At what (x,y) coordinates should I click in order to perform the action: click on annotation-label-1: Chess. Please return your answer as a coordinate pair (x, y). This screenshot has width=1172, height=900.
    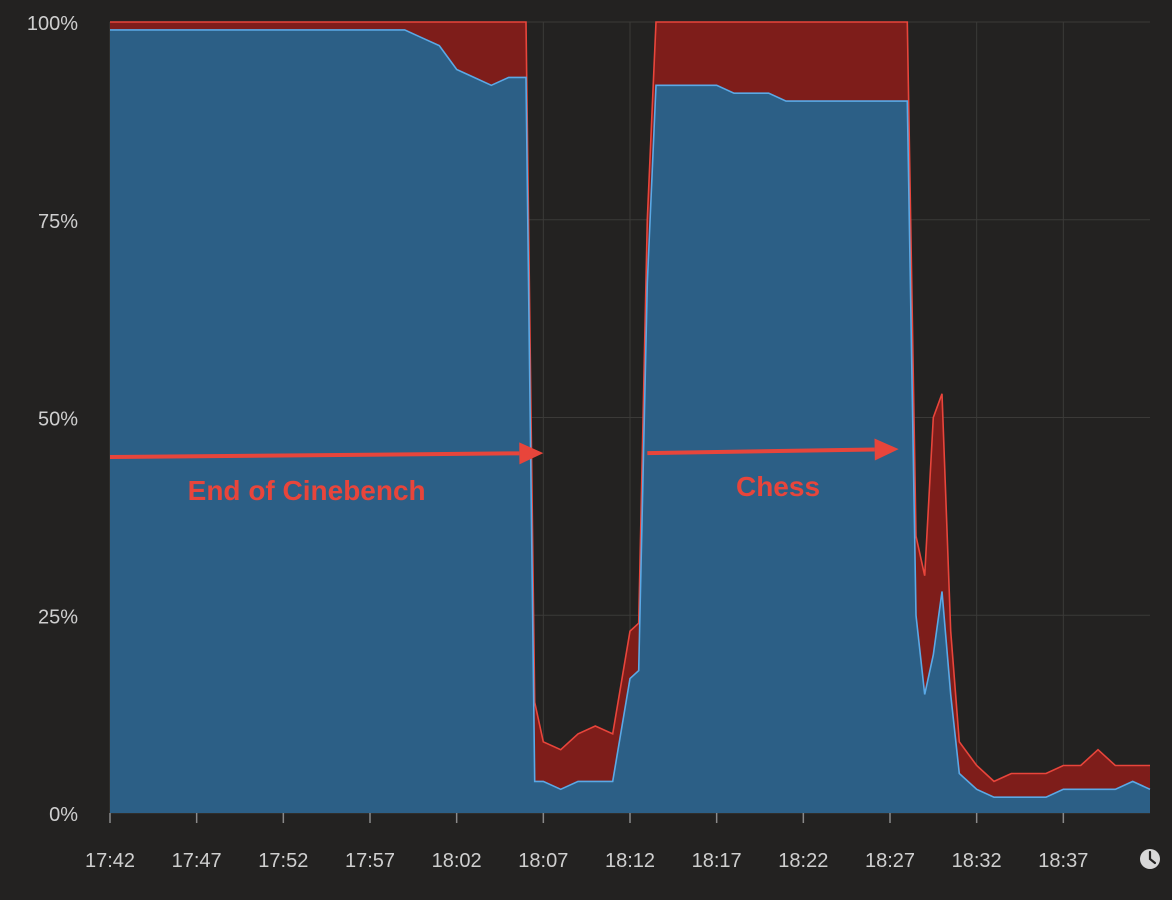
    Looking at the image, I should click on (778, 486).